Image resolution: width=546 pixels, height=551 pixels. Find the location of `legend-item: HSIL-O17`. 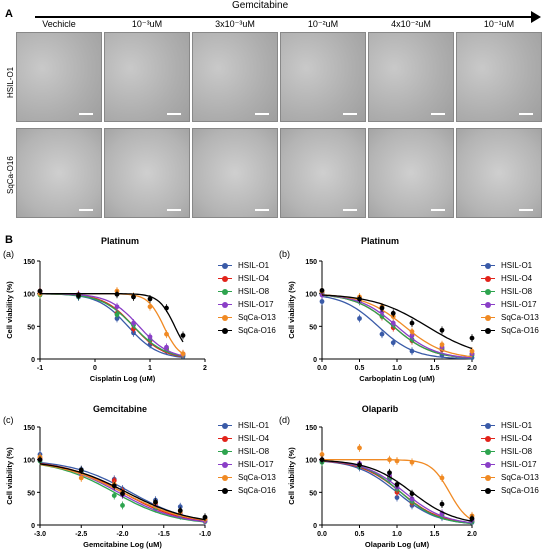

legend-item: HSIL-O17 is located at coordinates (247, 464).